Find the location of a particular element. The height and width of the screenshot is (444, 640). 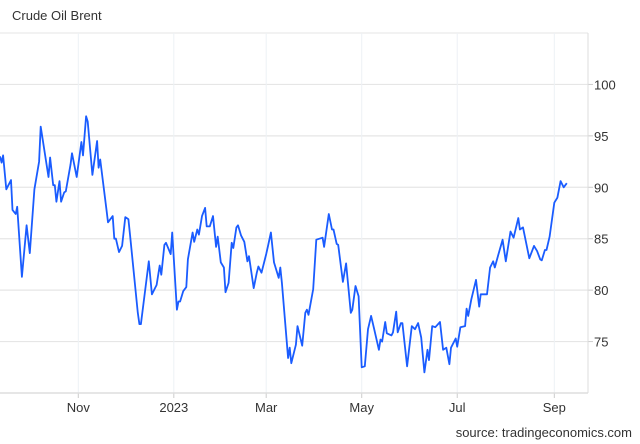

y-tick-label: 75 is located at coordinates (601, 342).